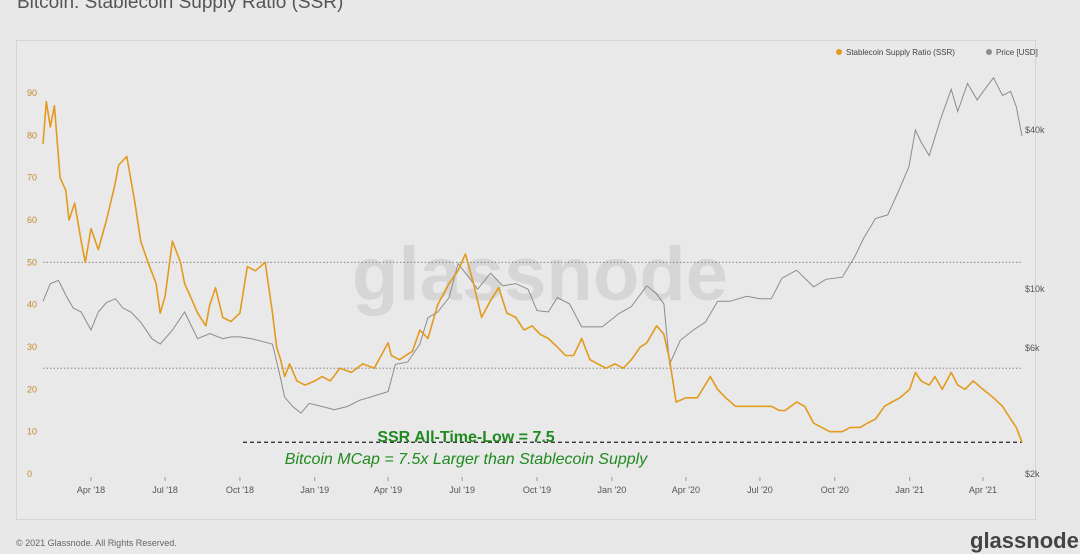 This screenshot has width=1080, height=554. Describe the element at coordinates (760, 490) in the screenshot. I see `x-tick-label-9: Jul '20` at that location.